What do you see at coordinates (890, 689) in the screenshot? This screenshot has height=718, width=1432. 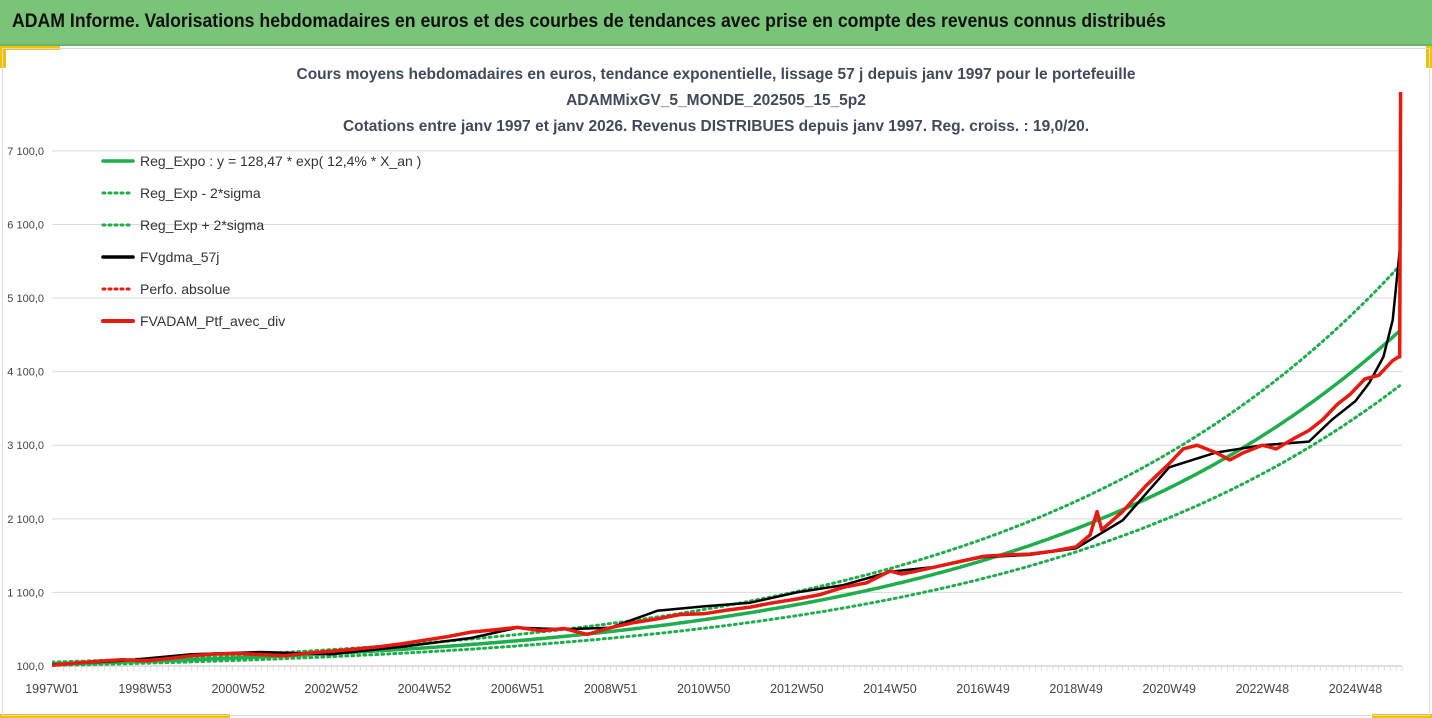 I see `x-tick-label: 2014W50` at bounding box center [890, 689].